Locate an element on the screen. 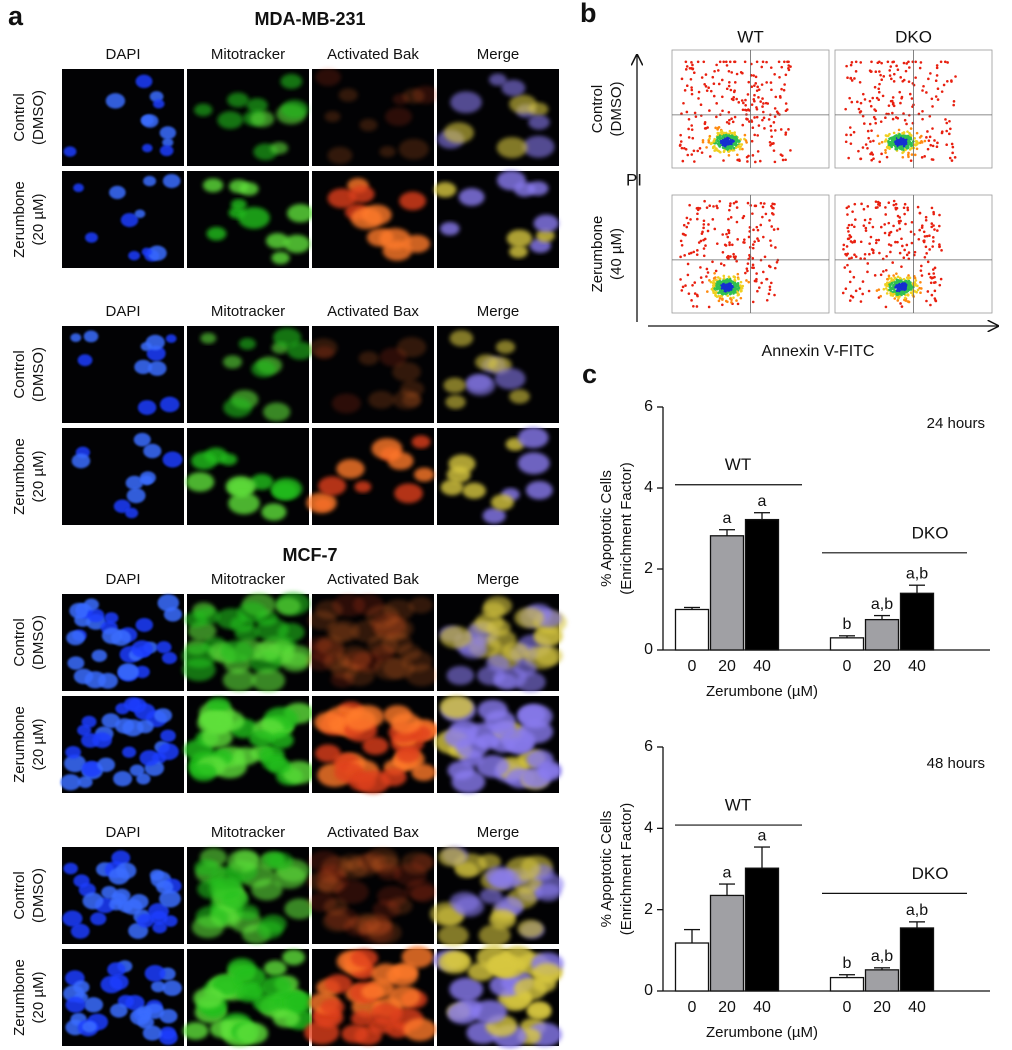  column-header: DAPI is located at coordinates (122, 54).